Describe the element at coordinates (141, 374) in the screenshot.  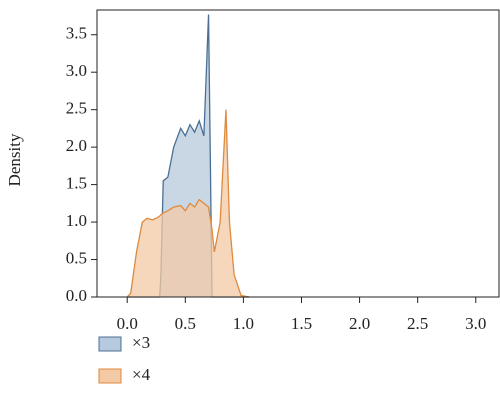
I see `legend-label: ×4` at that location.